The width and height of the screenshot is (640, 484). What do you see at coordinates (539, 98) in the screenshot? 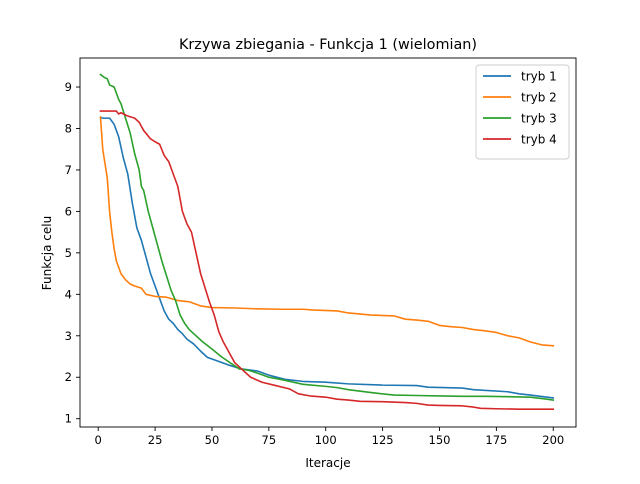
I see `legend-label-2: tryb 2` at bounding box center [539, 98].